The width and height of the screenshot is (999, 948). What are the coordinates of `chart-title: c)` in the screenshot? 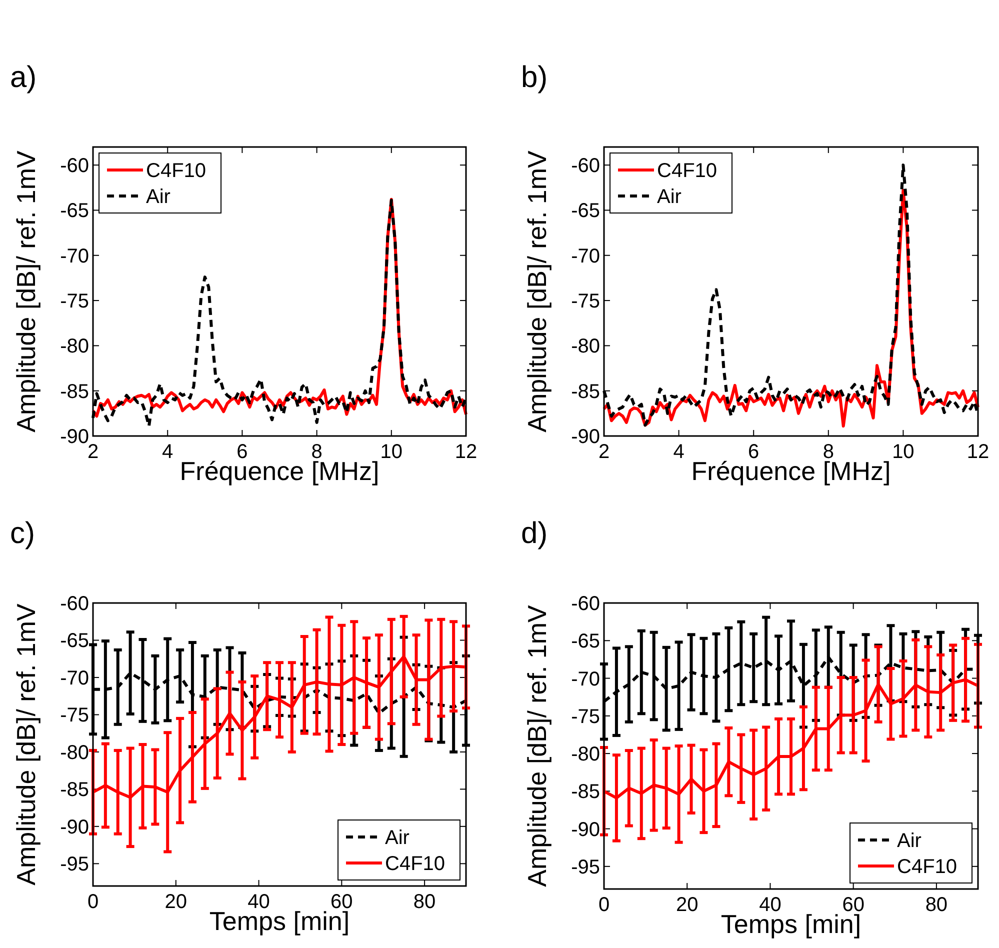 It's located at (22, 533).